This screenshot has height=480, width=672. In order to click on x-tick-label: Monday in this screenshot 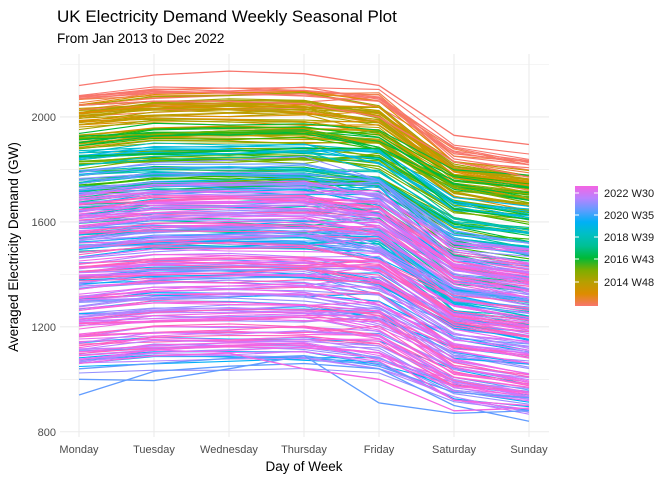, I will do `click(79, 450)`.